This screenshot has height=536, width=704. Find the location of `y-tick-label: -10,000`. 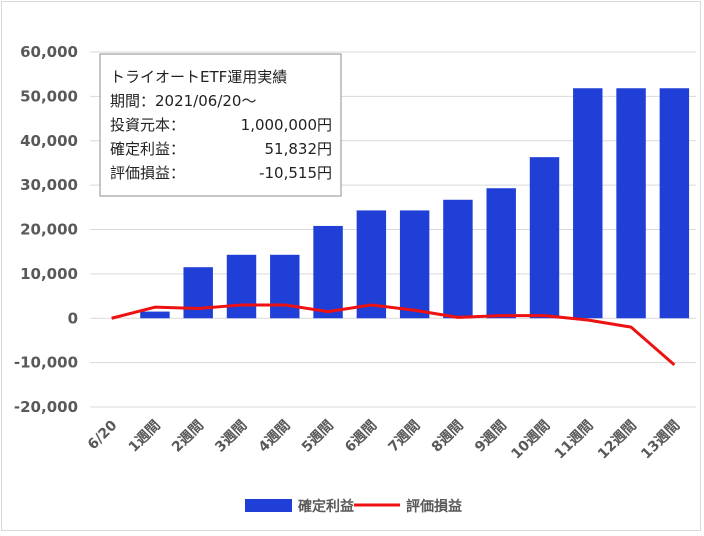

y-tick-label: -10,000 is located at coordinates (46, 363).